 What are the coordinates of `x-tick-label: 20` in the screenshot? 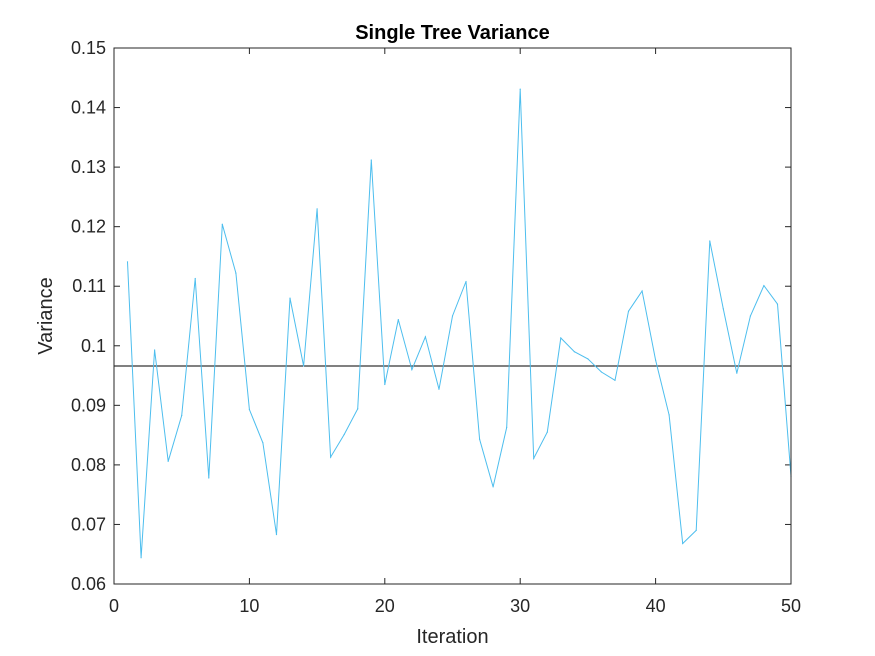 It's located at (385, 606).